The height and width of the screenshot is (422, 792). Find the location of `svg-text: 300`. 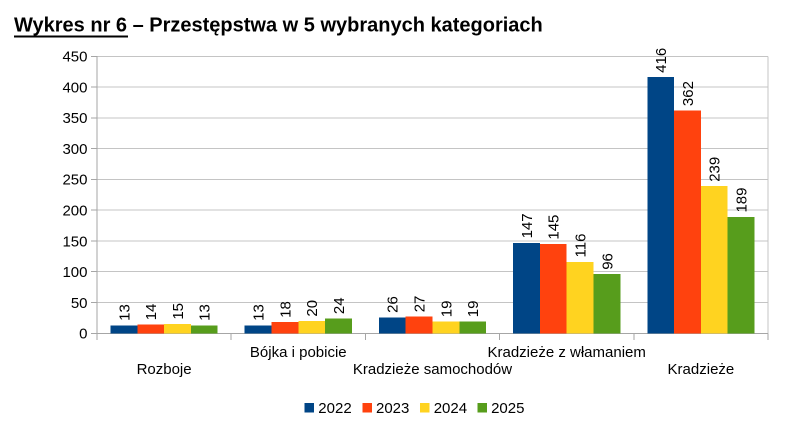

svg-text: 300 is located at coordinates (74, 149).